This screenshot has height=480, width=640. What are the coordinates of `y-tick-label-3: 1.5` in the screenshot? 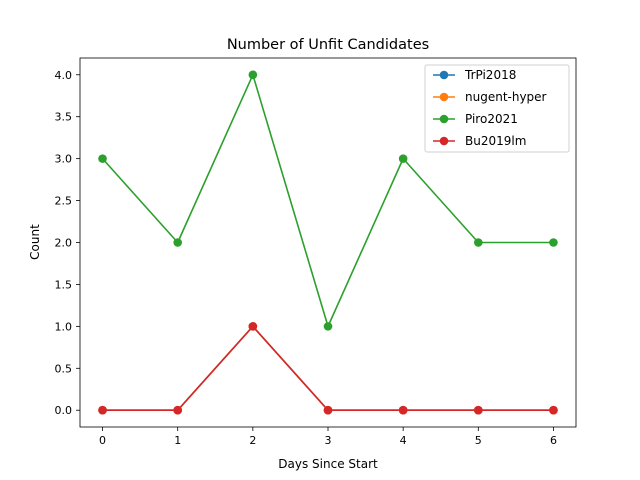 It's located at (64, 284).